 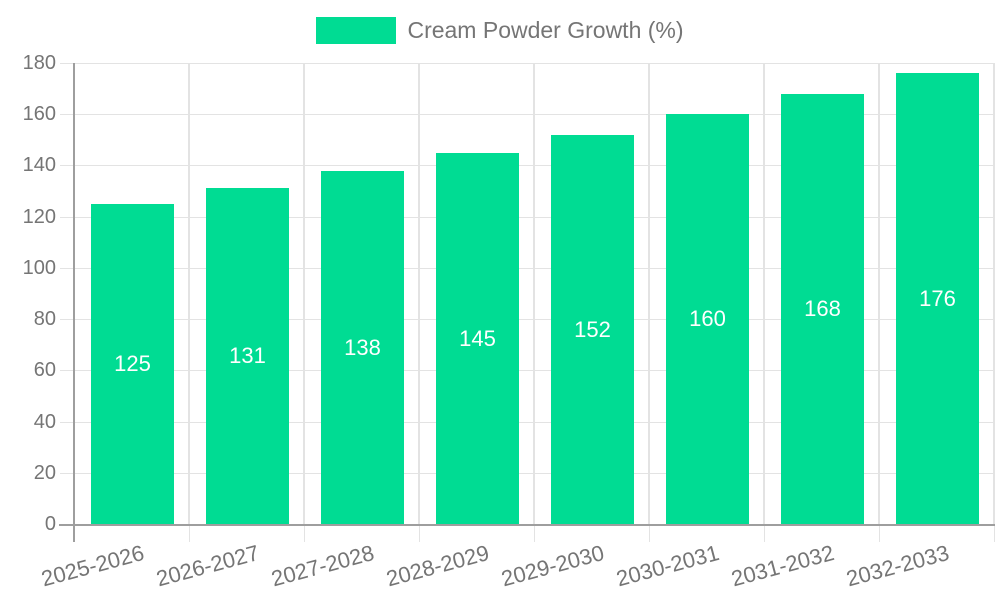 I want to click on bar-value-label: 145, so click(x=477, y=338).